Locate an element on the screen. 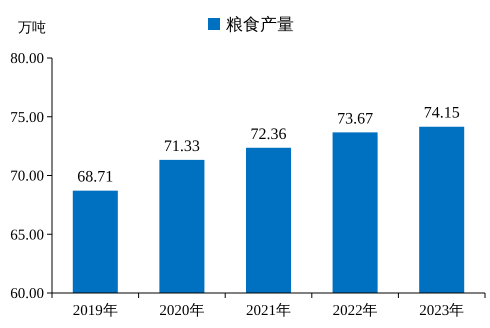 The width and height of the screenshot is (490, 328). legend-label: 粮食产量 is located at coordinates (260, 24).